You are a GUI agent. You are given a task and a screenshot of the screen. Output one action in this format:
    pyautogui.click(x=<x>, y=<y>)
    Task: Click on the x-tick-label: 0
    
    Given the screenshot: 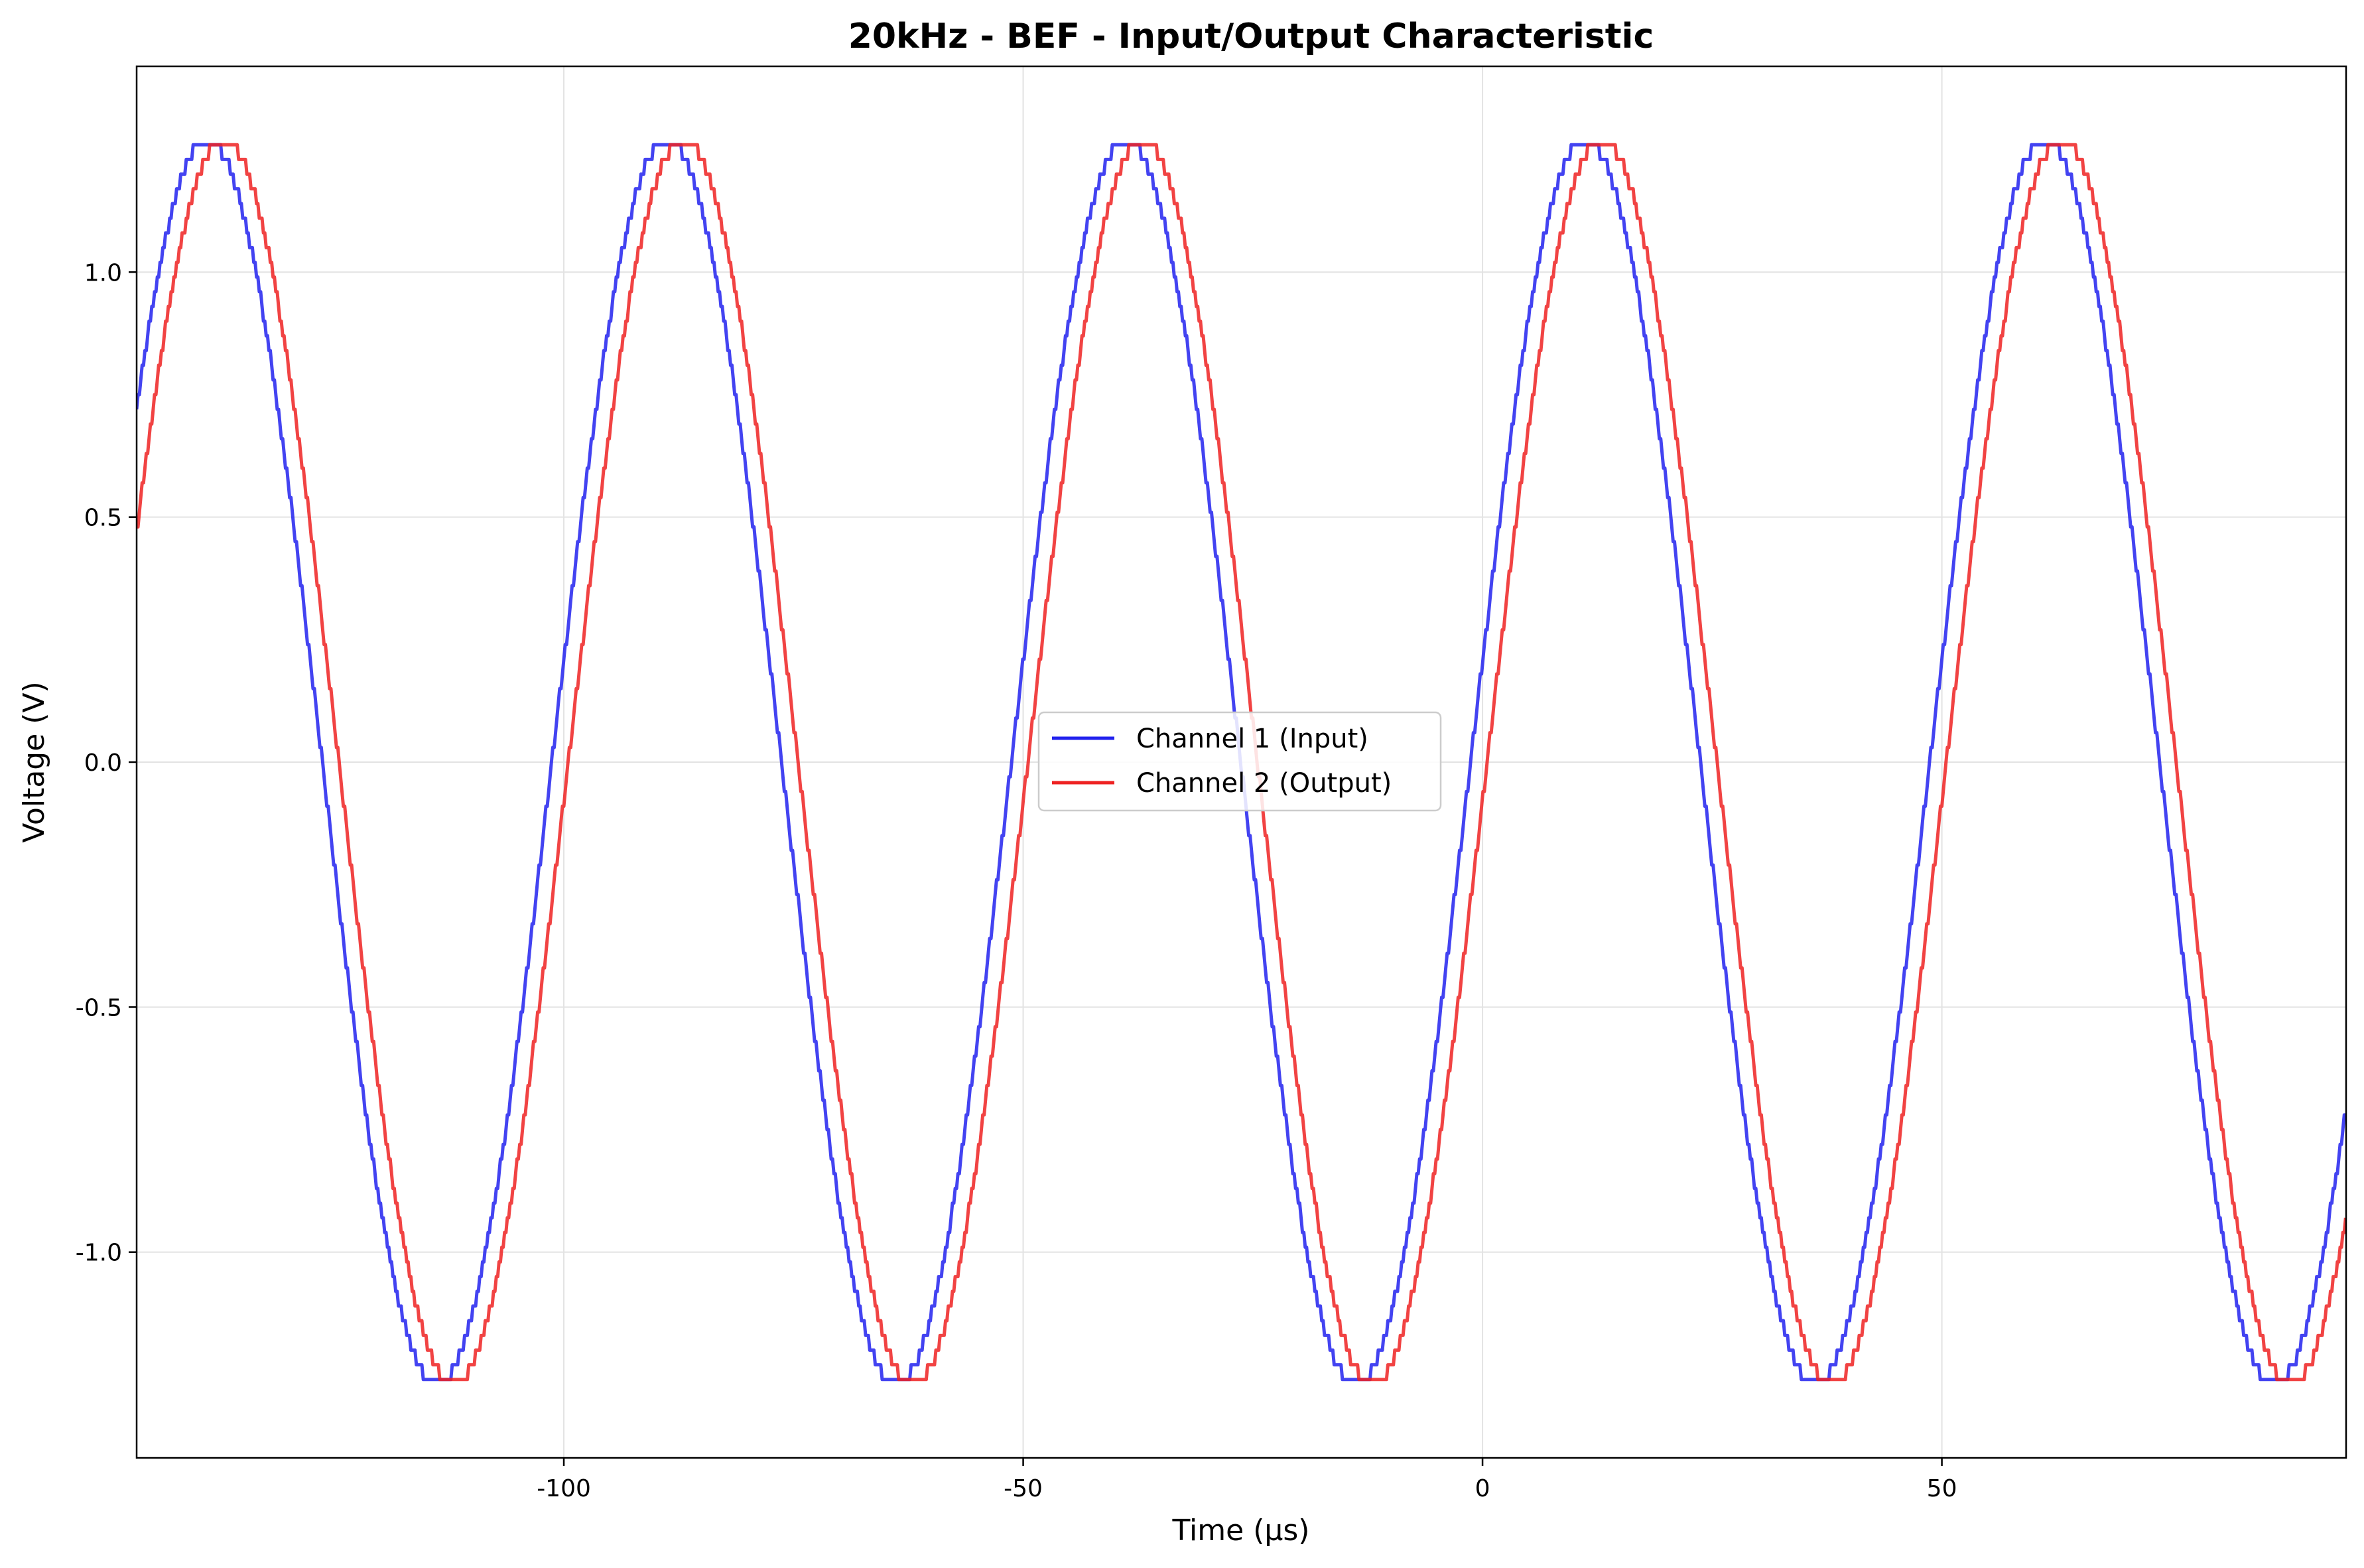 What is the action you would take?
    pyautogui.click(x=1482, y=1488)
    